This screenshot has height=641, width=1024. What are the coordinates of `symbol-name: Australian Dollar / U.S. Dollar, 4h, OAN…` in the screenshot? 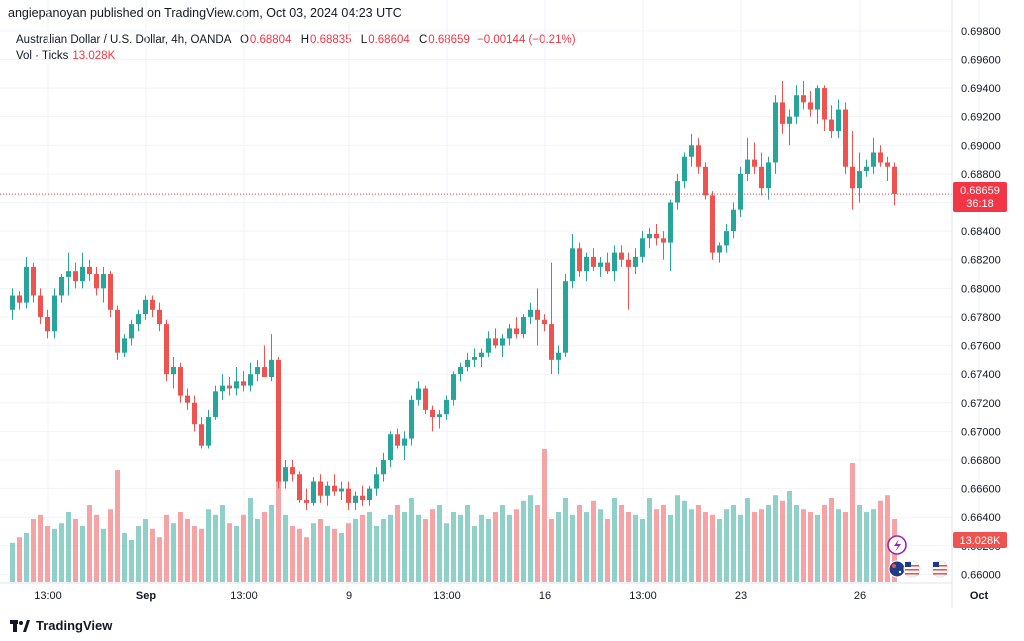 It's located at (123, 40).